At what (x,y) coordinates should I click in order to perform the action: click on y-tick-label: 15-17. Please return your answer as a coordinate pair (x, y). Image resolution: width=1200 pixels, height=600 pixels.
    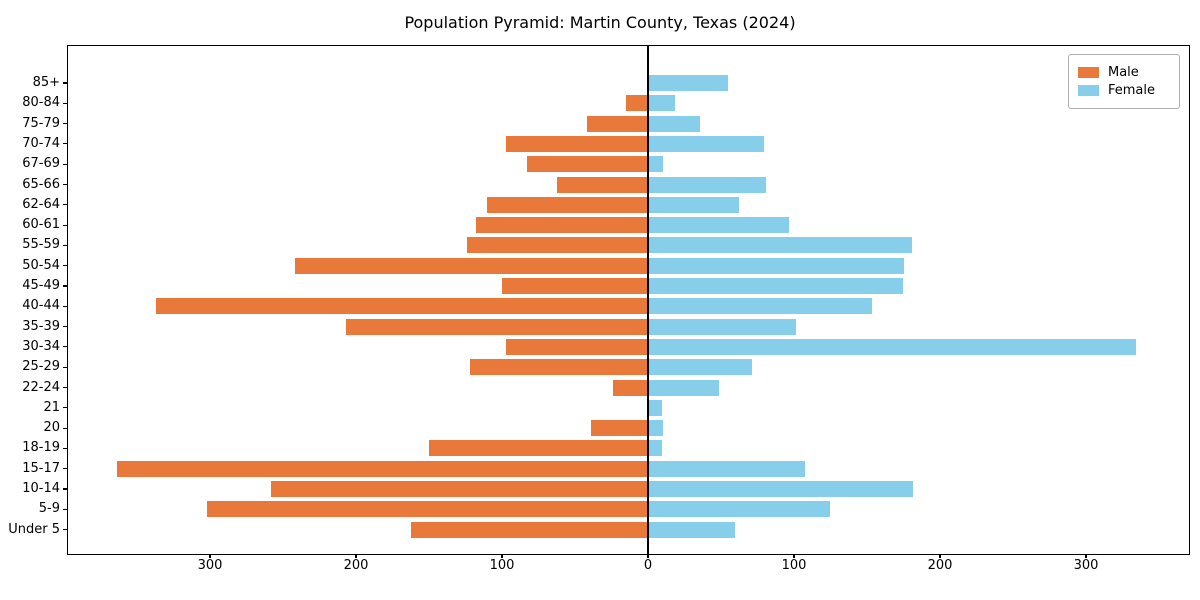
    Looking at the image, I should click on (41, 468).